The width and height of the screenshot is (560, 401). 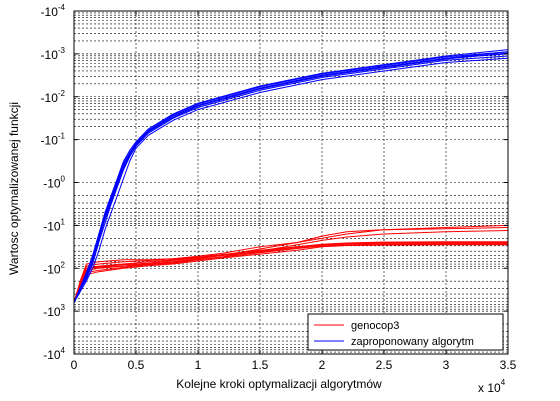 I want to click on x-tick-label: 1.5, so click(x=260, y=365).